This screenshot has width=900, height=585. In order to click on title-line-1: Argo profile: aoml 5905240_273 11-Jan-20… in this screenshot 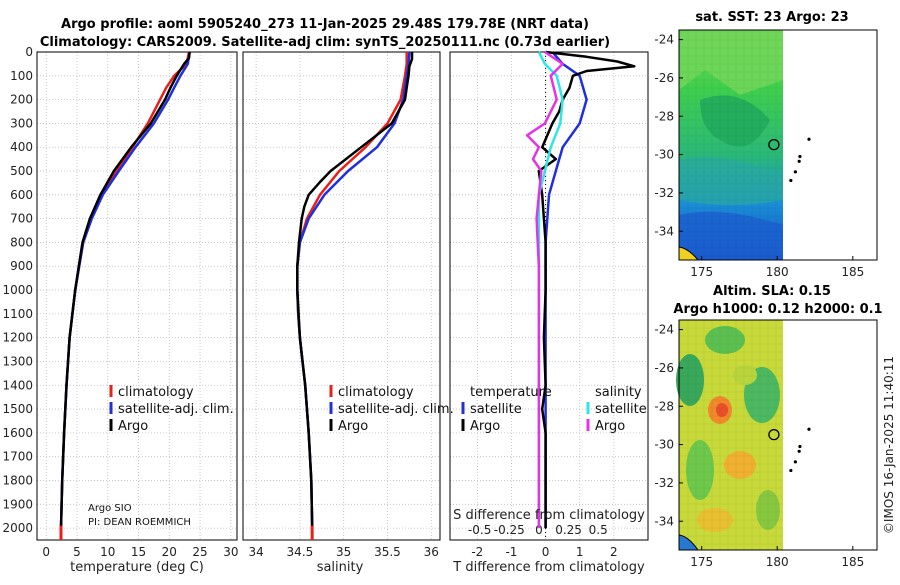, I will do `click(325, 24)`.